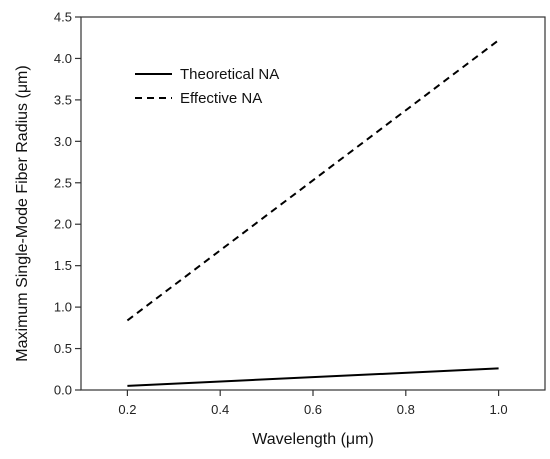  Describe the element at coordinates (220, 409) in the screenshot. I see `x-tick-label: 0.4` at that location.